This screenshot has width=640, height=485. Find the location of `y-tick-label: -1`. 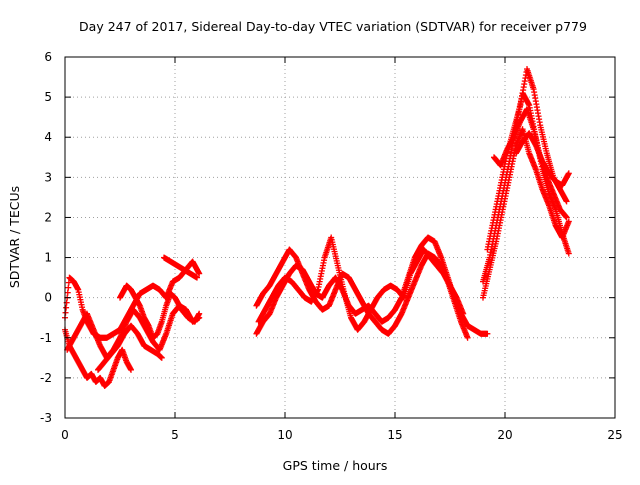

y-tick-label: -1 is located at coordinates (46, 338).